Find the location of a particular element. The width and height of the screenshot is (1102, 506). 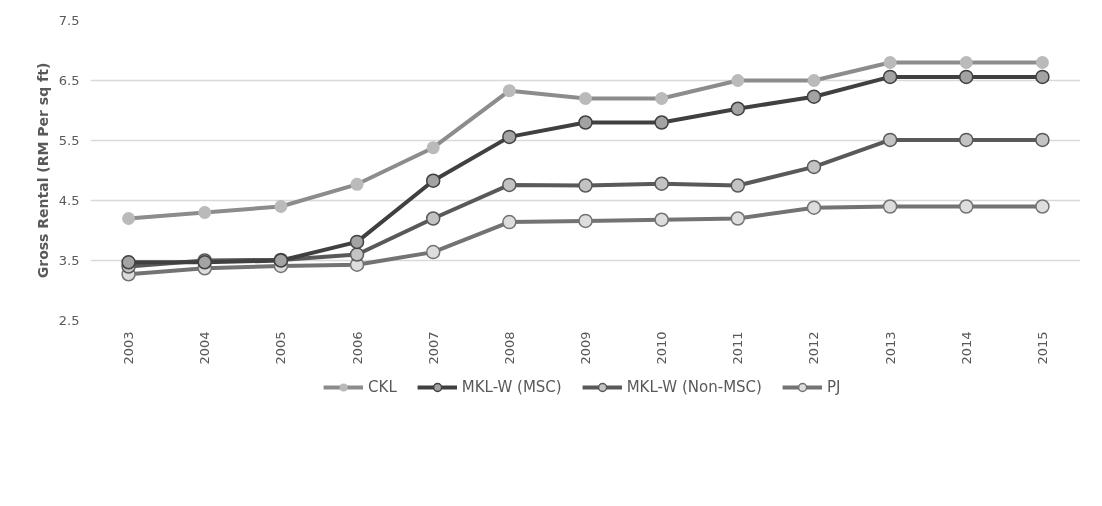

y-tick-label: 7.5 is located at coordinates (69, 20).